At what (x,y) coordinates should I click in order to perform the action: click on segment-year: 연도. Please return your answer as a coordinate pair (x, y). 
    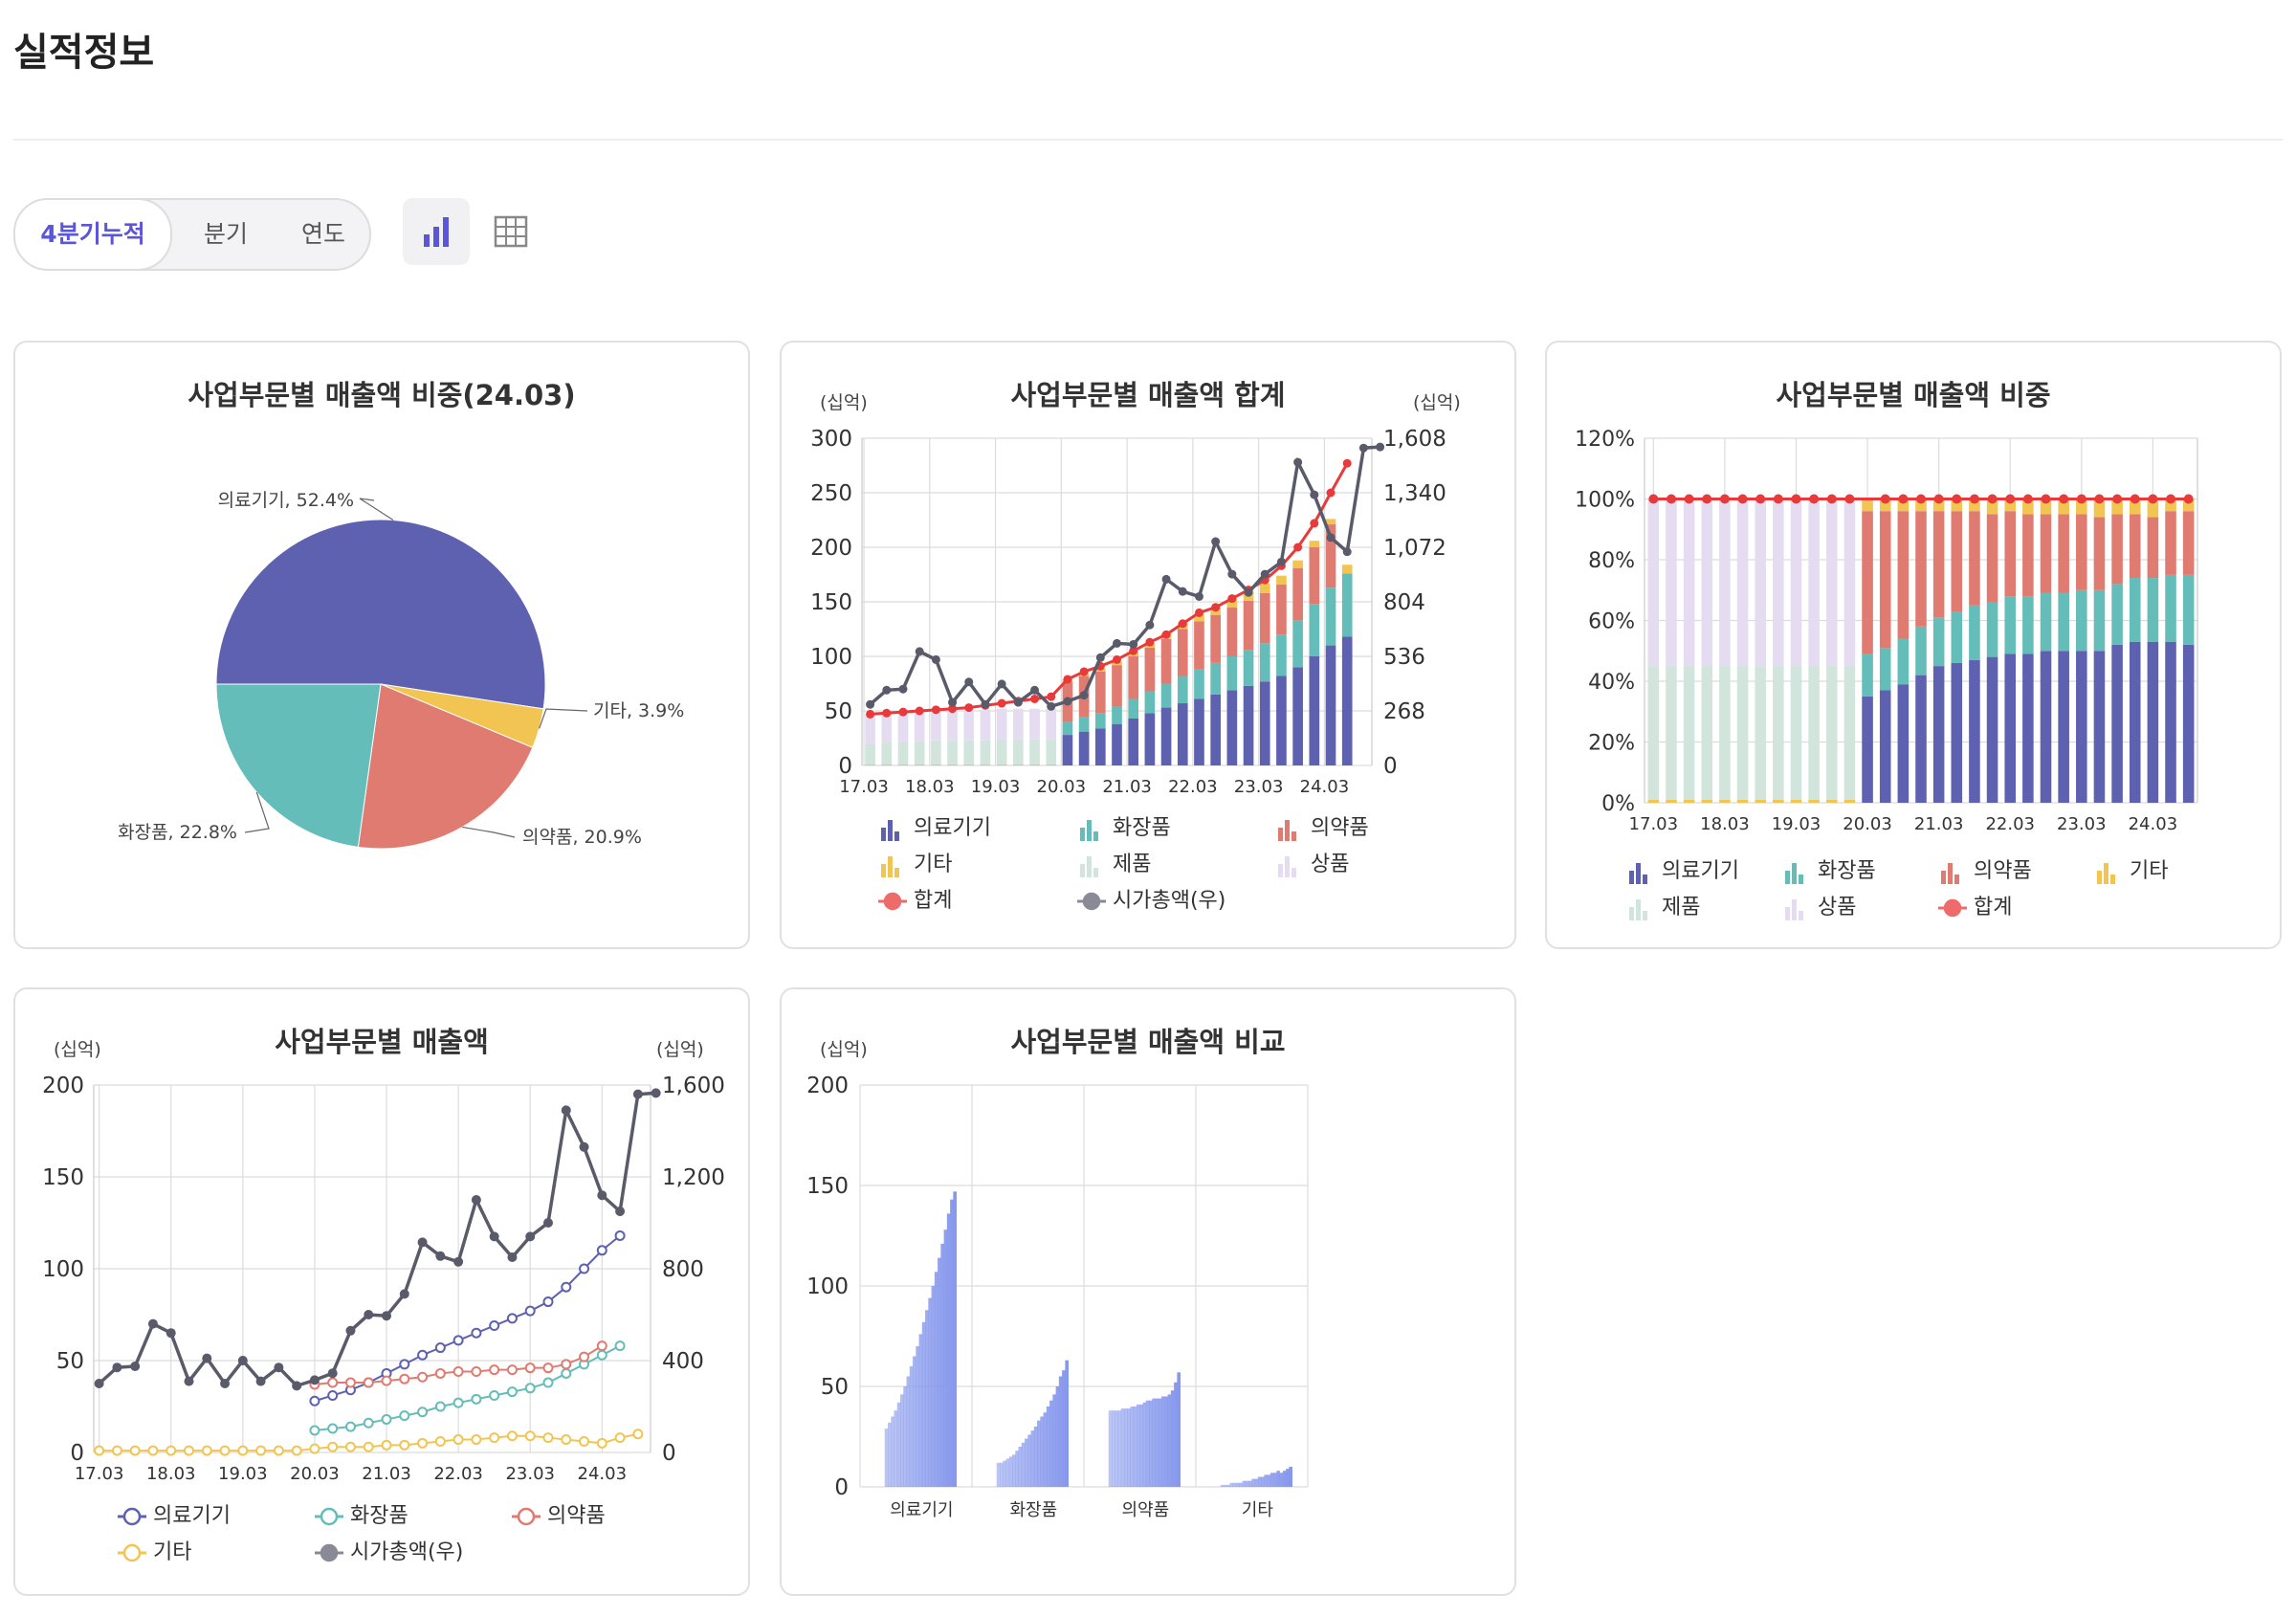
    Looking at the image, I should click on (322, 234).